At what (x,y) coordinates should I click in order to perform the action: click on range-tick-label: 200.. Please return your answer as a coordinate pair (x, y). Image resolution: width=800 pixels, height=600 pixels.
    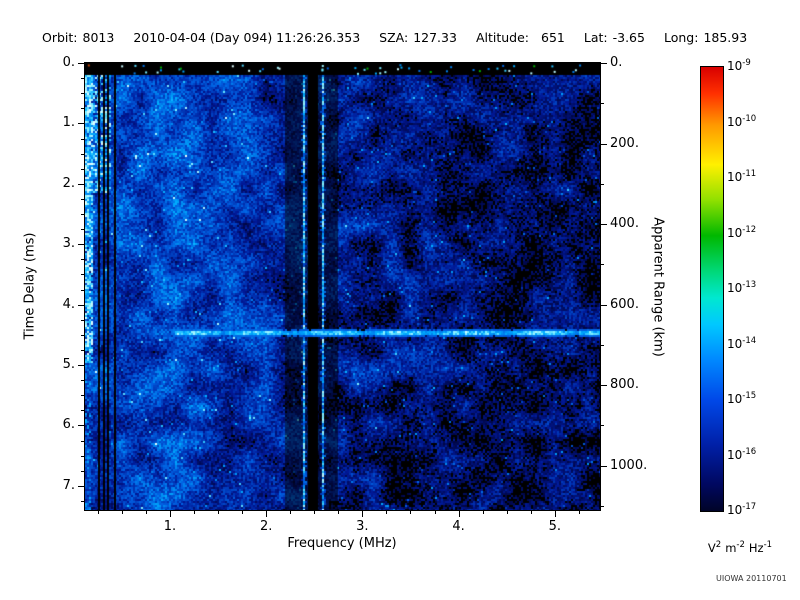
    Looking at the image, I should click on (624, 143).